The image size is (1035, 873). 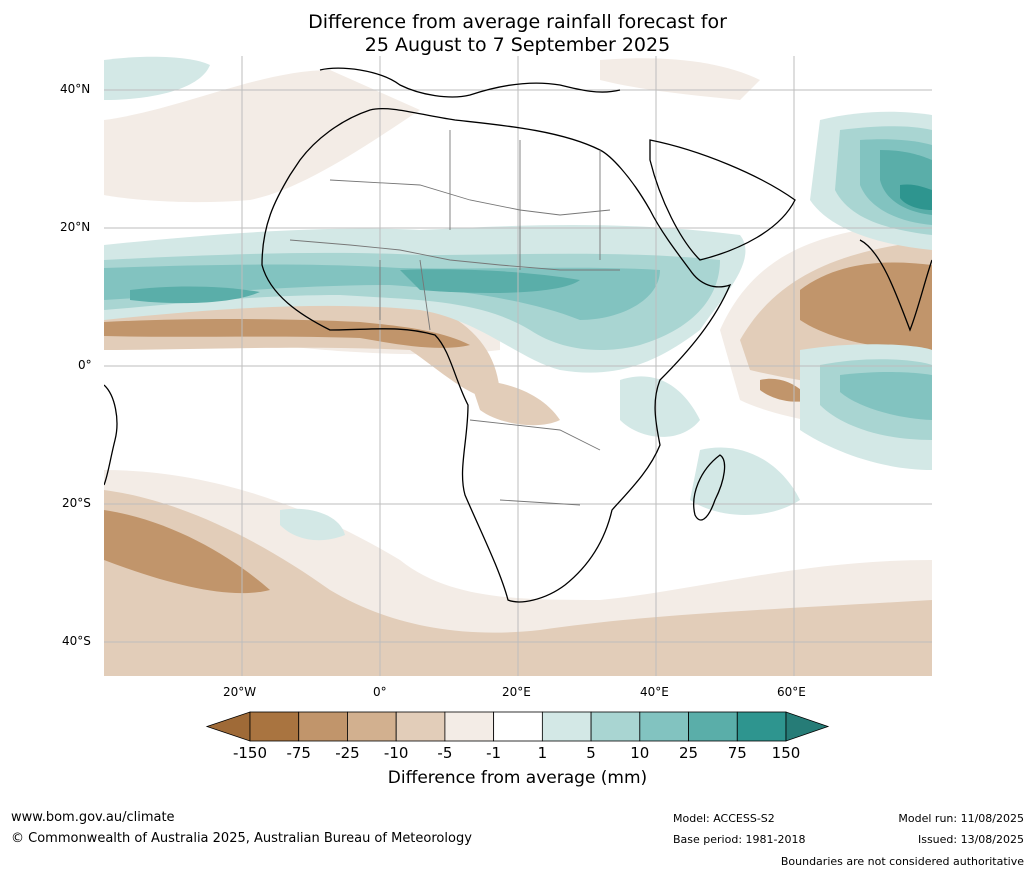 I want to click on colorbar-tick-label: 150, so click(x=786, y=753).